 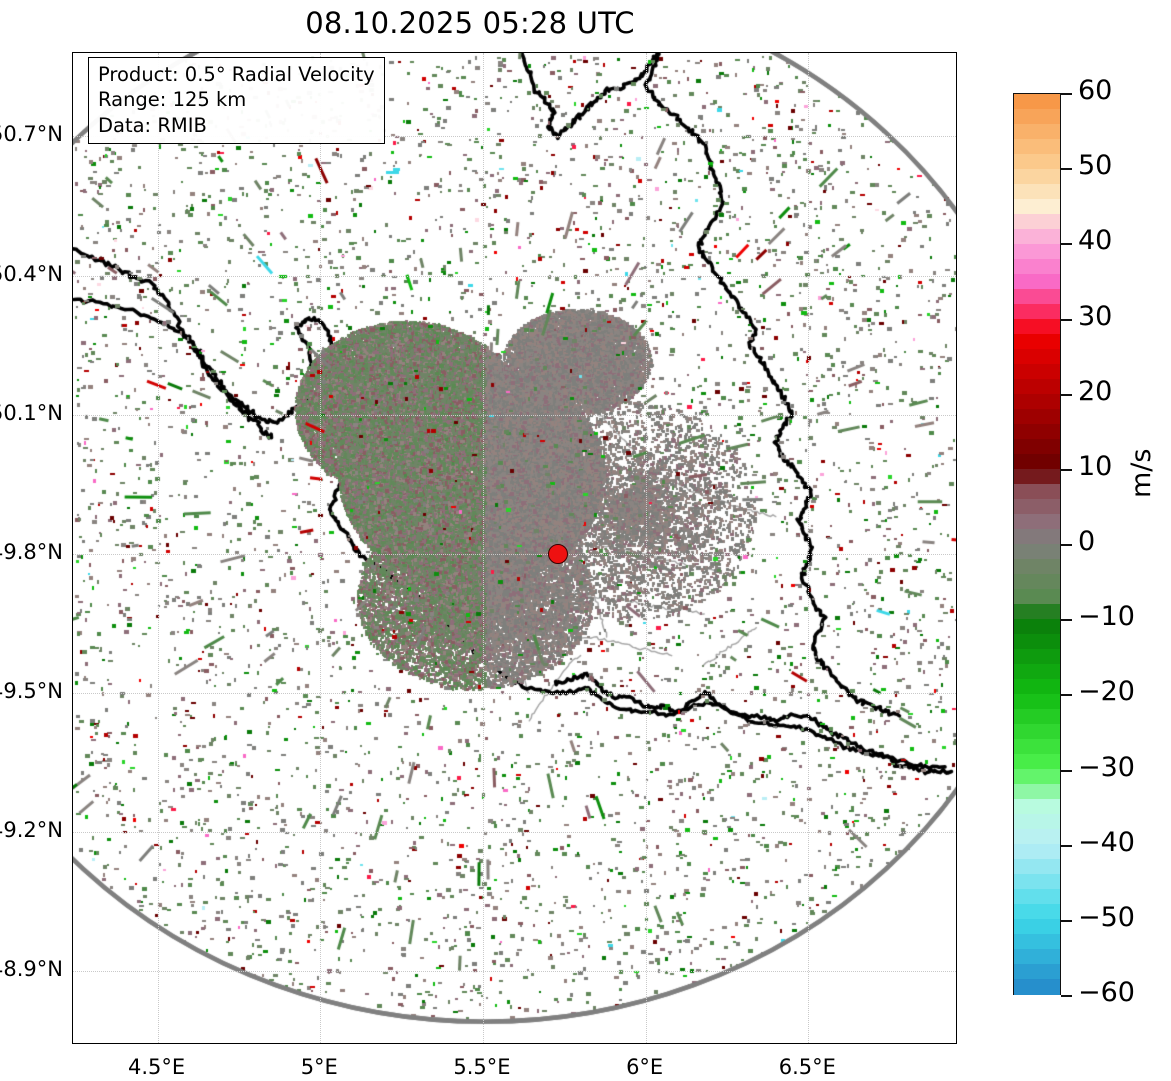 What do you see at coordinates (1106, 917) in the screenshot?
I see `colorbar-tick-label: −50` at bounding box center [1106, 917].